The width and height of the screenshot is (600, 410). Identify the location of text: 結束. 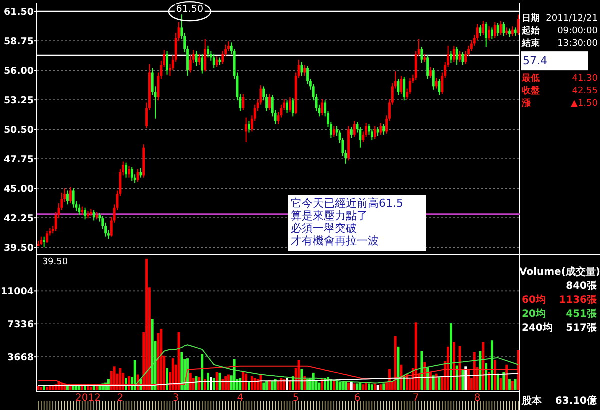
(530, 43).